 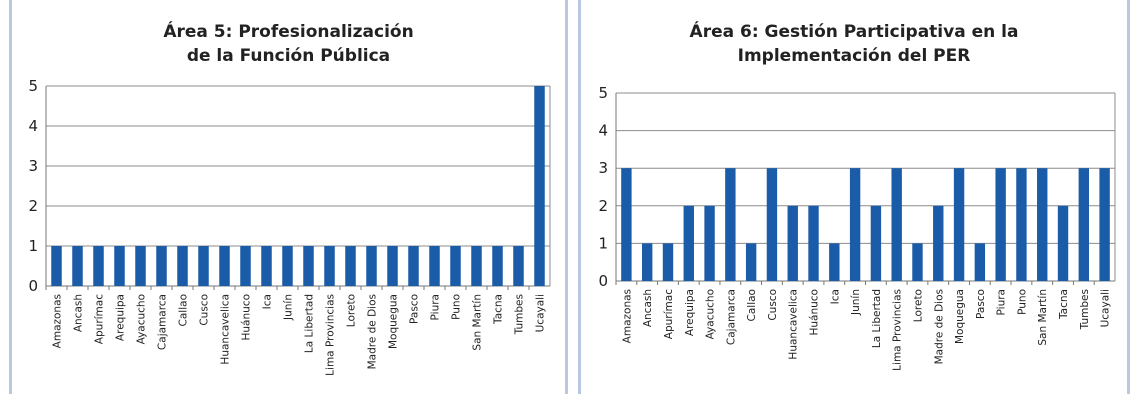 I want to click on y-tick-label: 2, so click(x=603, y=206).